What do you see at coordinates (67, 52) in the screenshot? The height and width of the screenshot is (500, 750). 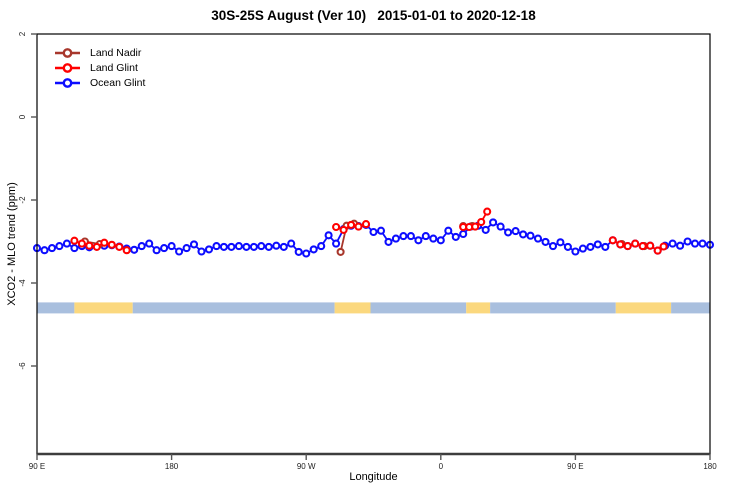 I see `land-nadir-marker-icon` at bounding box center [67, 52].